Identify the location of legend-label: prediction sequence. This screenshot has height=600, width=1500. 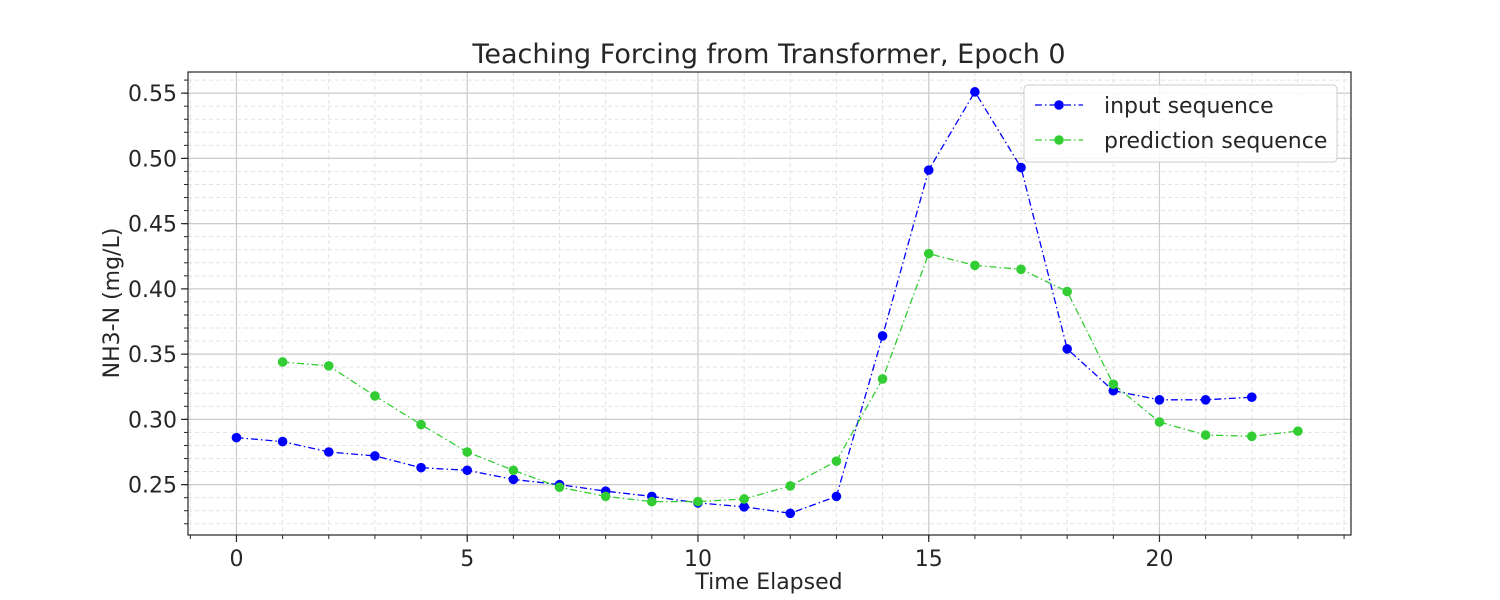
(1215, 141).